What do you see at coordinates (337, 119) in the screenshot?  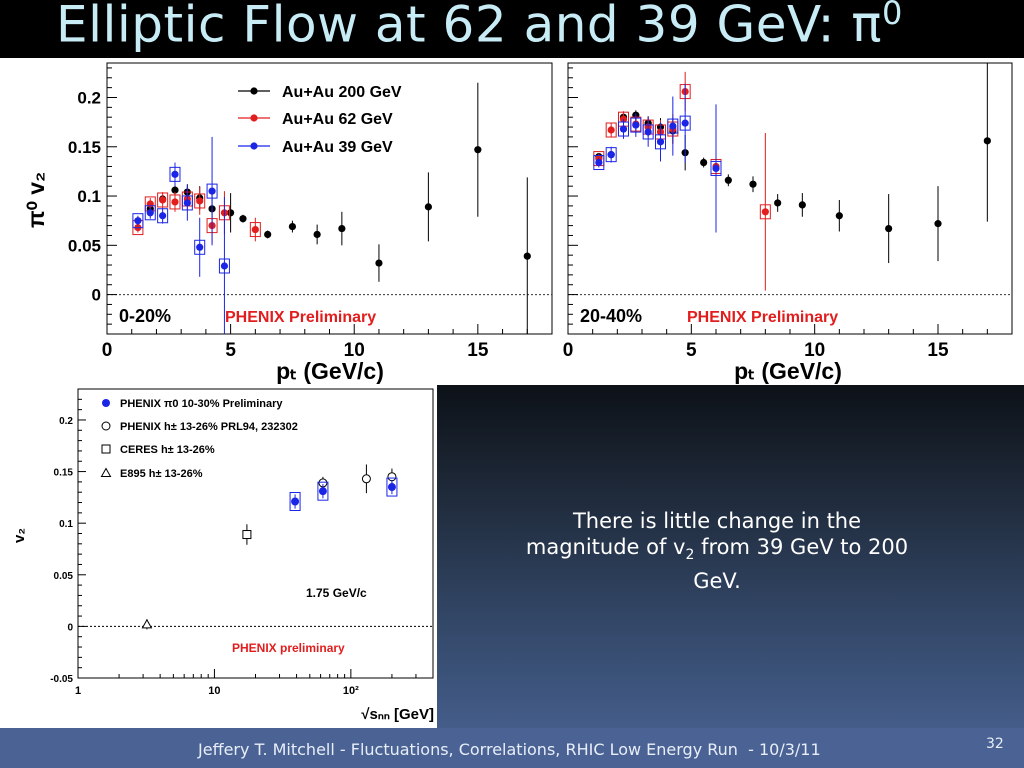 I see `legend-label: Au+Au 62 GeV` at bounding box center [337, 119].